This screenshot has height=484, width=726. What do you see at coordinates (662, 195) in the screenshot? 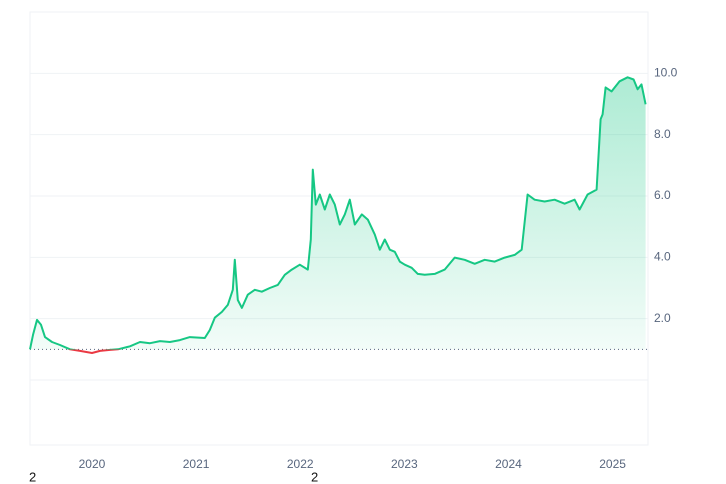
I see `y-tick-label: 6.0` at bounding box center [662, 195].